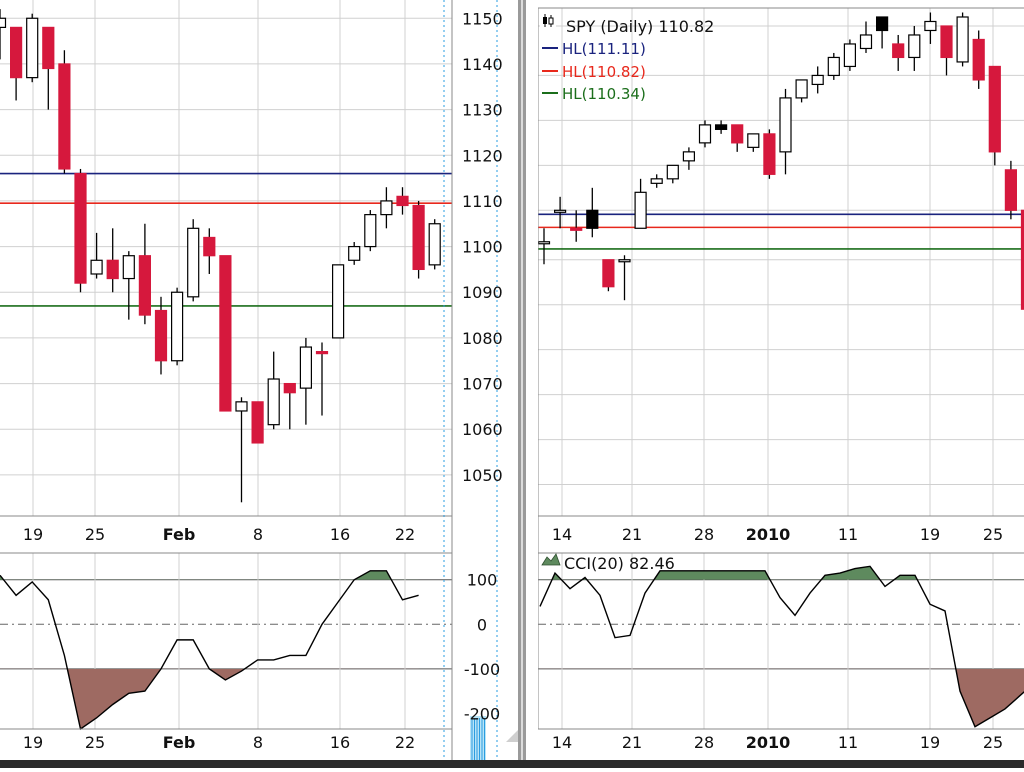  Describe the element at coordinates (532, 384) in the screenshot. I see `right-left-margin` at that location.